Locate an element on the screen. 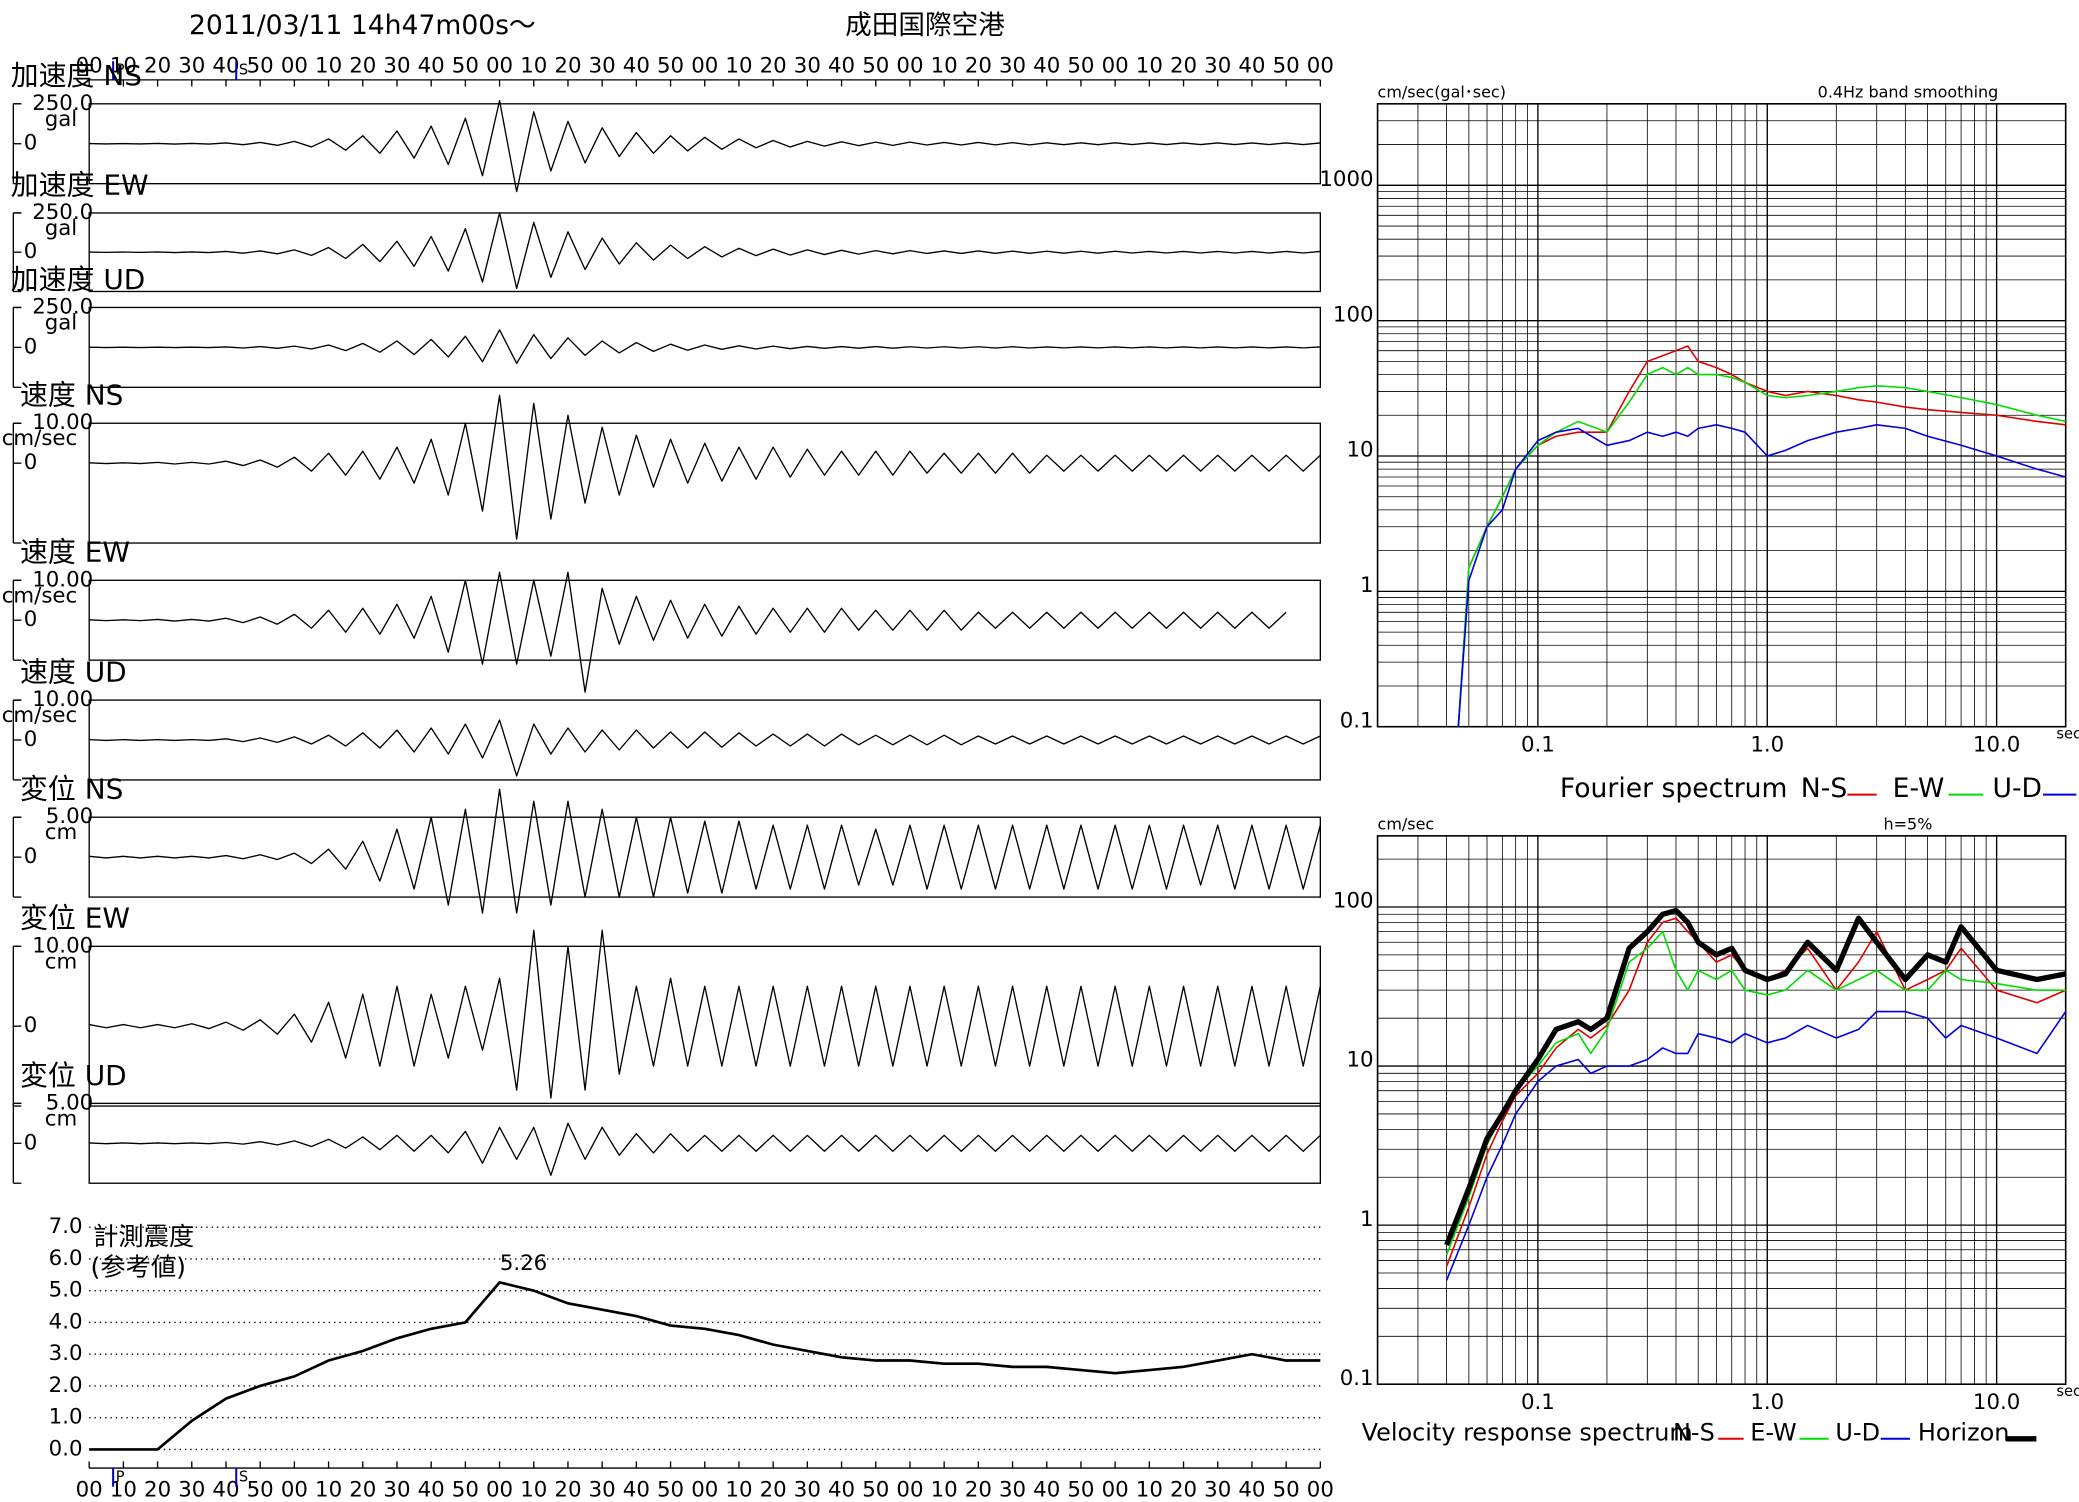  x-tick-label: 0.1 is located at coordinates (1538, 1402).